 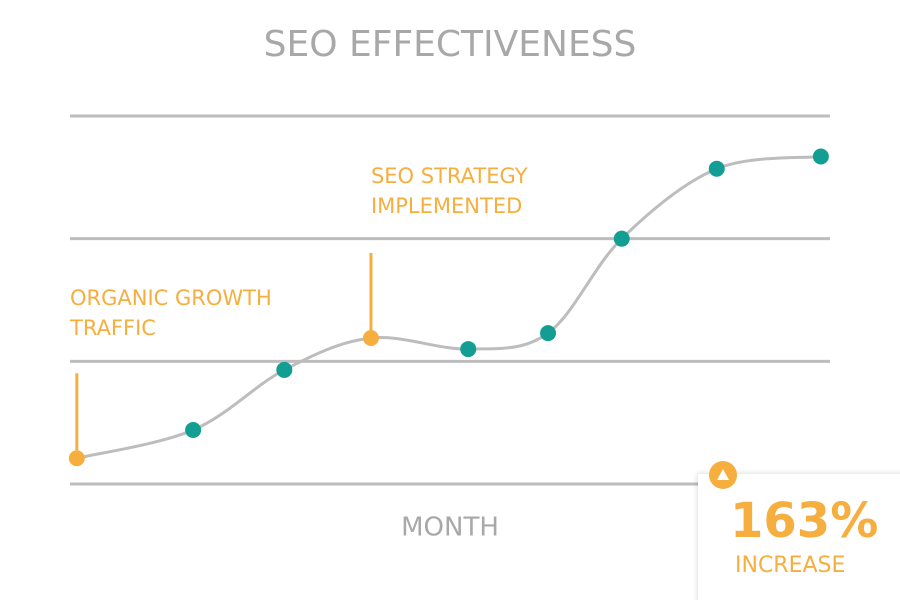 I want to click on annotation-text: SEO STRATEGY, so click(x=449, y=176).